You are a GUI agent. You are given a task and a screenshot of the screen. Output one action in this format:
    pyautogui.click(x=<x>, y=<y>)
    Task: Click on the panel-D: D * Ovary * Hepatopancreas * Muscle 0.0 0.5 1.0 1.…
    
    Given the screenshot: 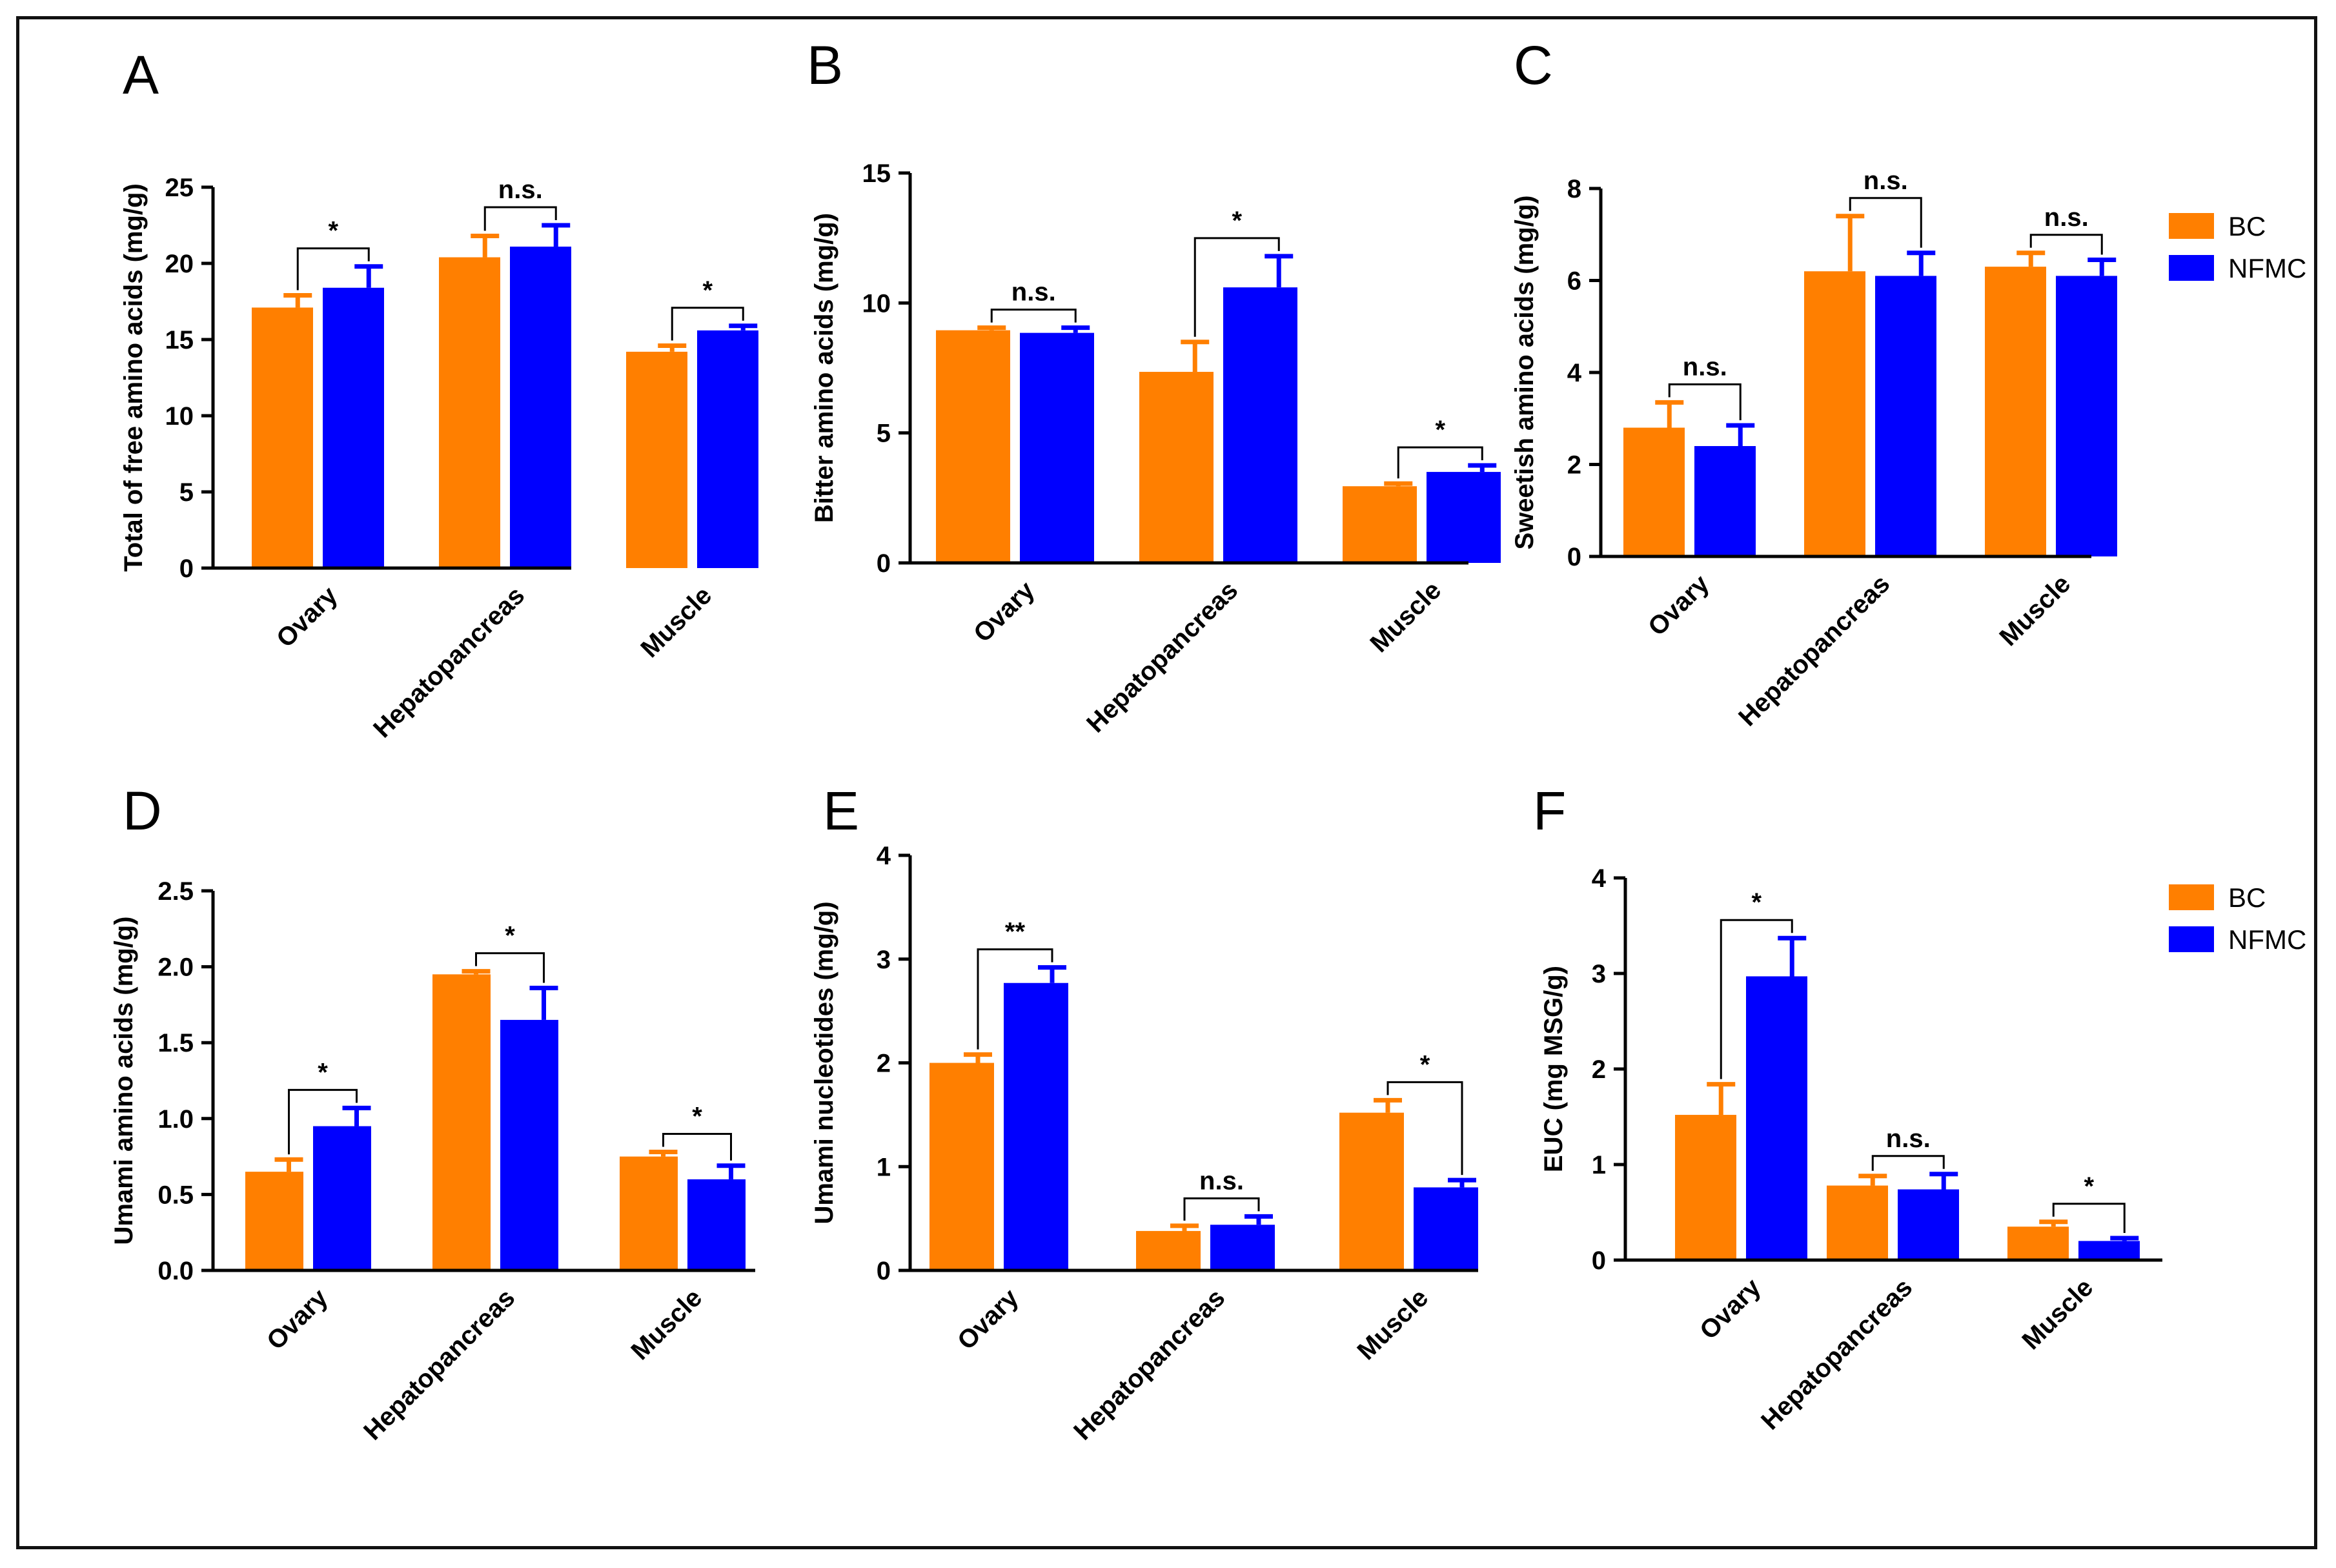 What is the action you would take?
    pyautogui.click(x=432, y=1112)
    